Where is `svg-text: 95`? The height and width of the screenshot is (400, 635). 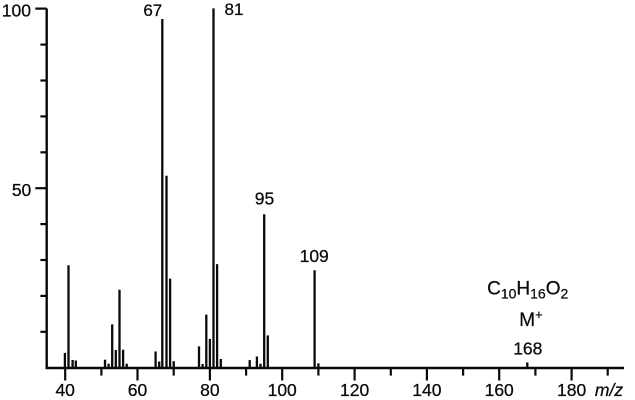
svg-text: 95 is located at coordinates (264, 199).